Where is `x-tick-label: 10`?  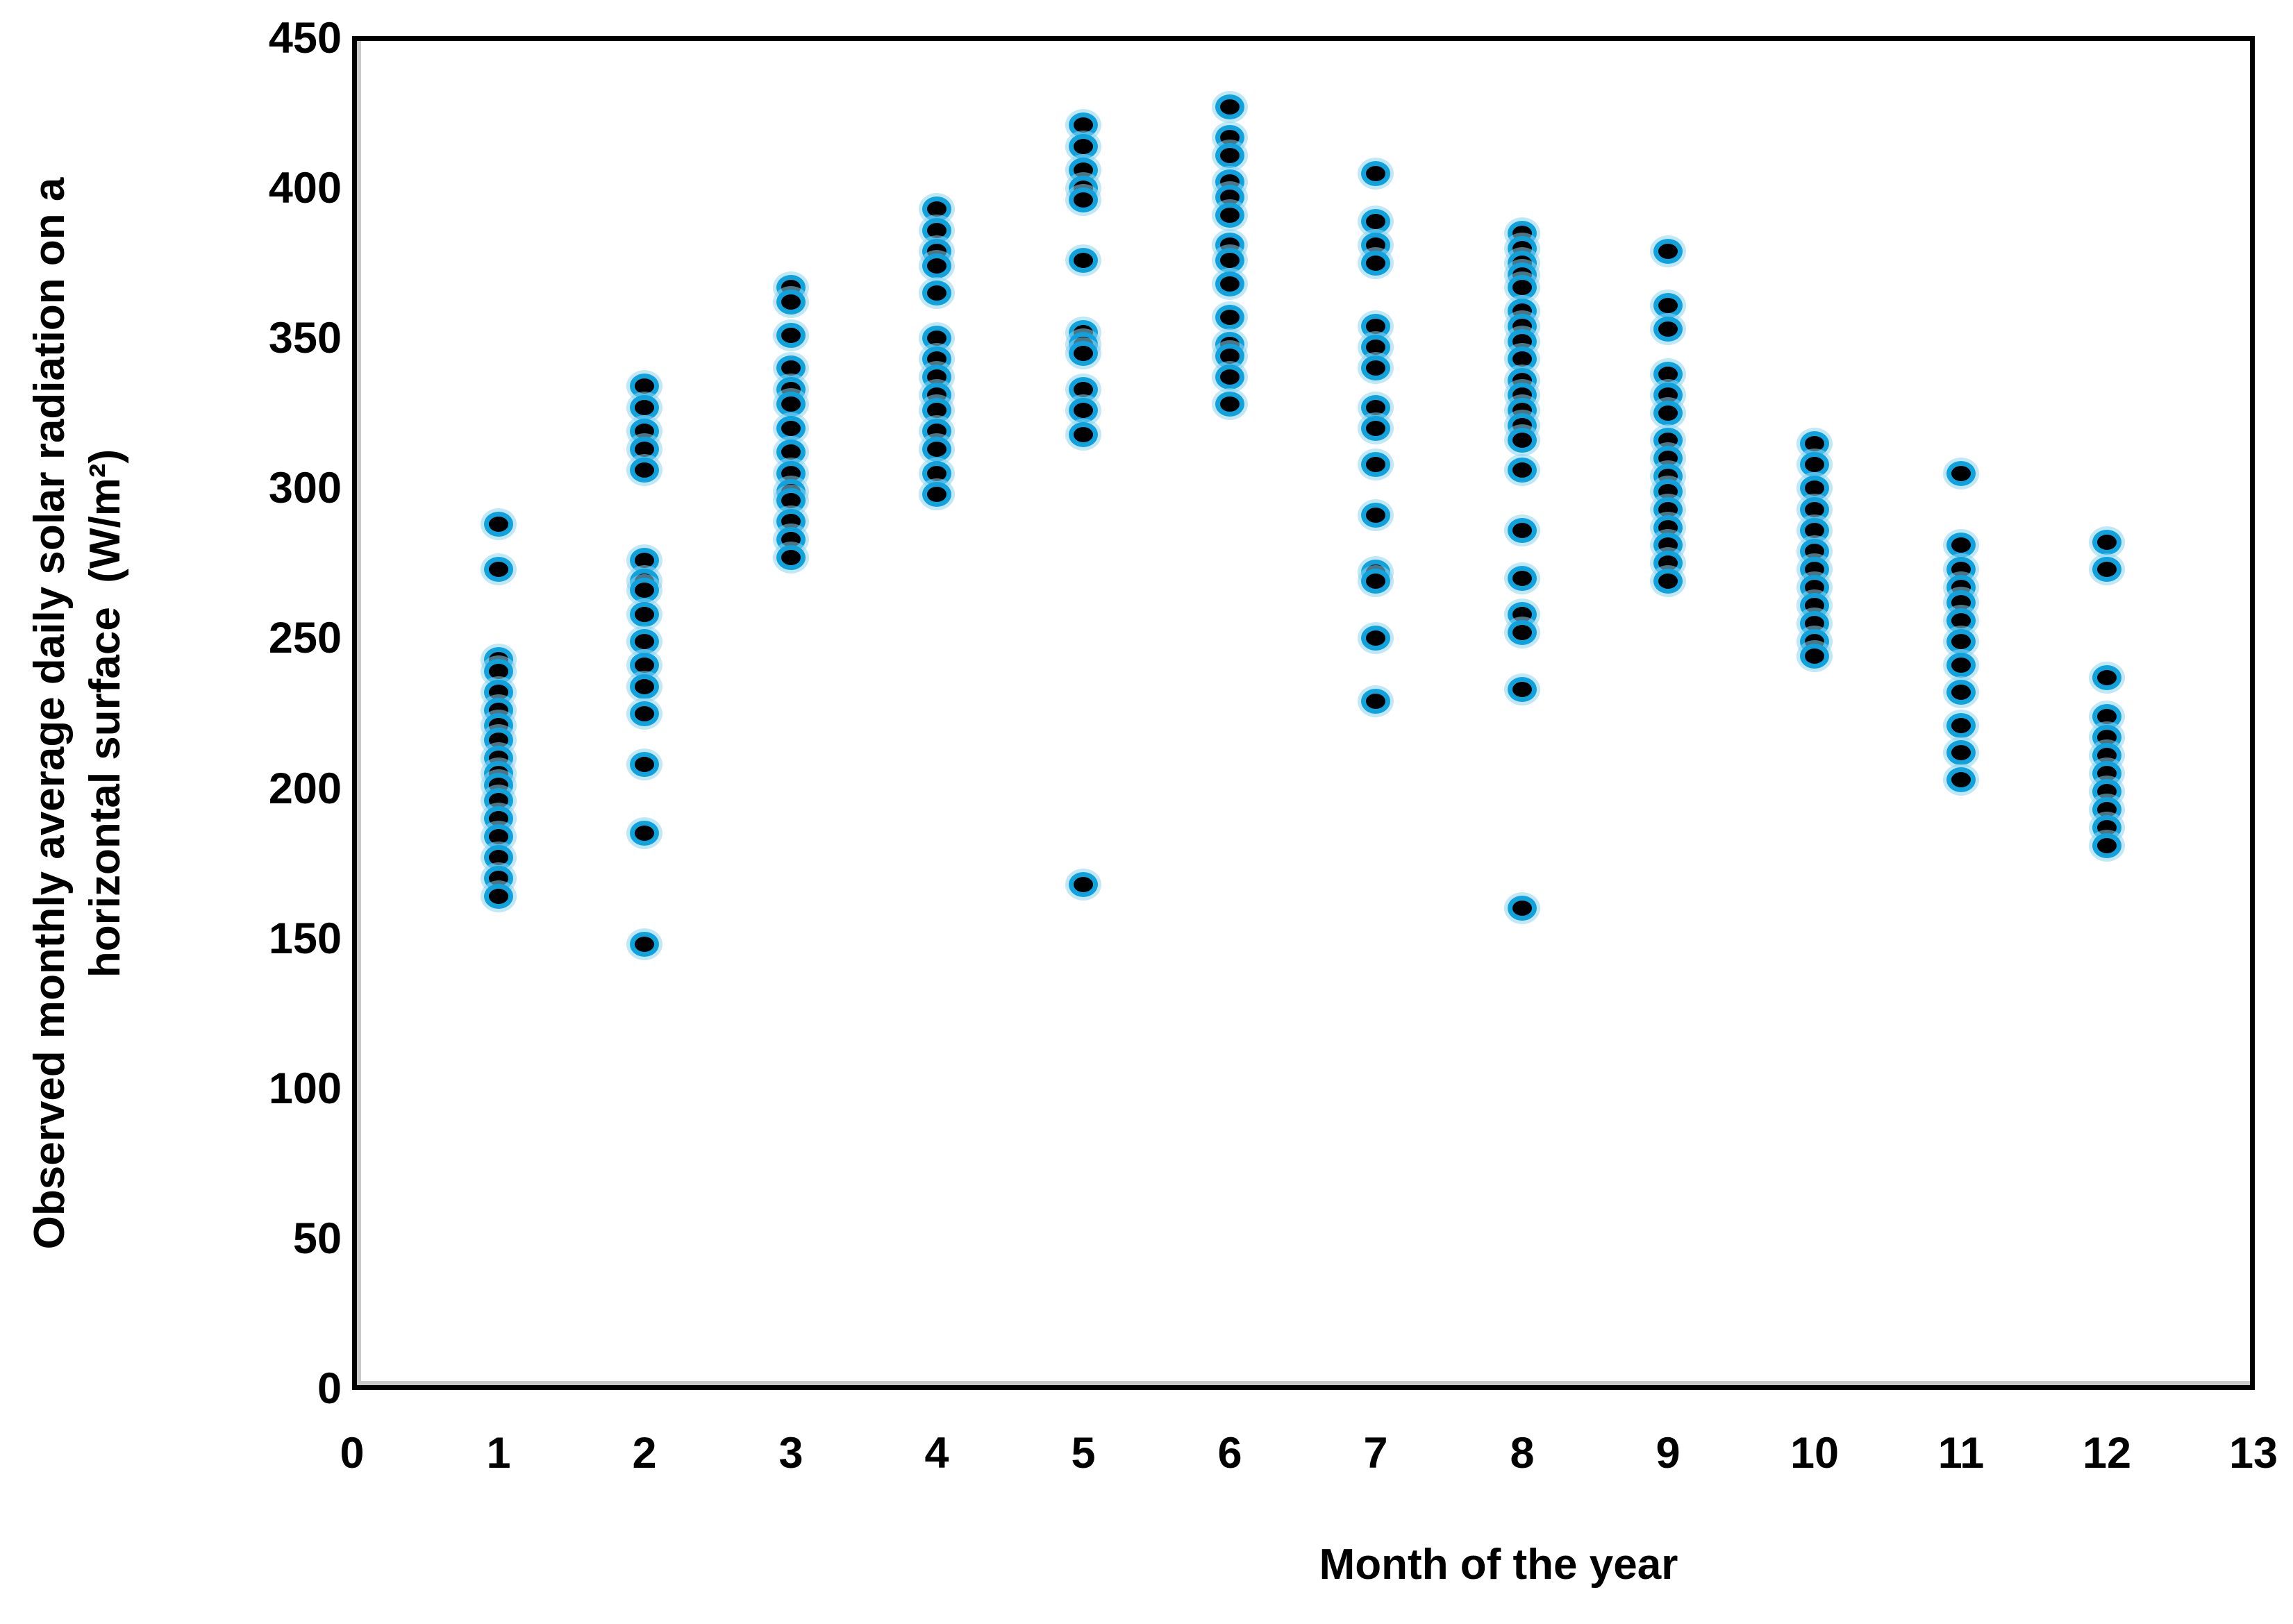
x-tick-label: 10 is located at coordinates (1815, 1453).